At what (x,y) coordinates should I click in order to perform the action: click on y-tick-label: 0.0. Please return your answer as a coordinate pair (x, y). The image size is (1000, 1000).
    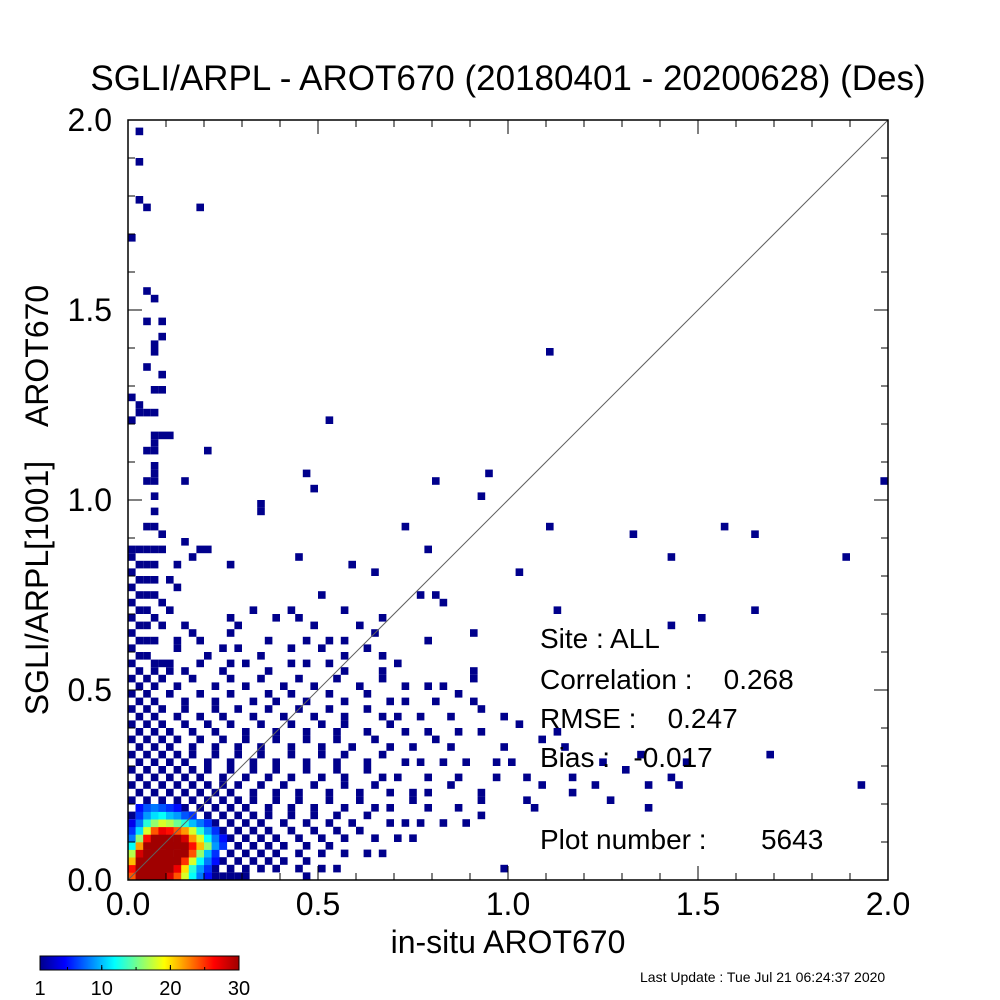
    Looking at the image, I should click on (90, 880).